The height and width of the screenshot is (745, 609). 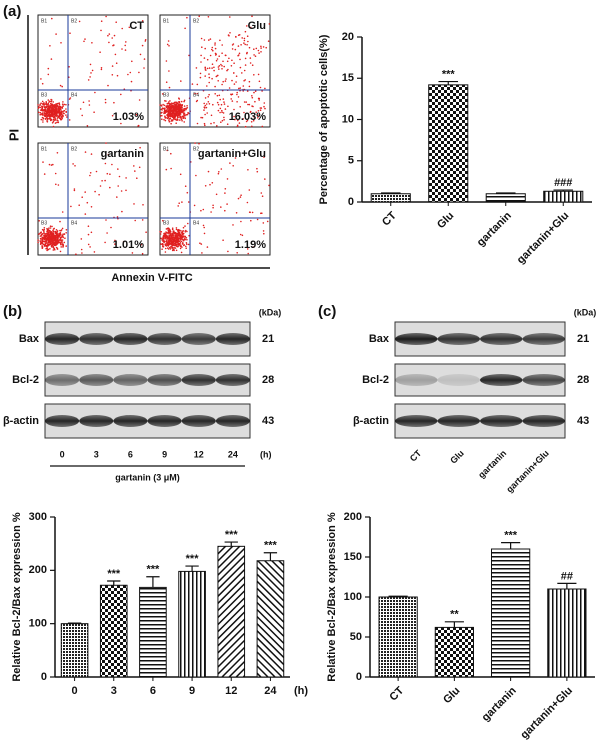 What do you see at coordinates (153, 570) in the screenshot?
I see `significance: ***` at bounding box center [153, 570].